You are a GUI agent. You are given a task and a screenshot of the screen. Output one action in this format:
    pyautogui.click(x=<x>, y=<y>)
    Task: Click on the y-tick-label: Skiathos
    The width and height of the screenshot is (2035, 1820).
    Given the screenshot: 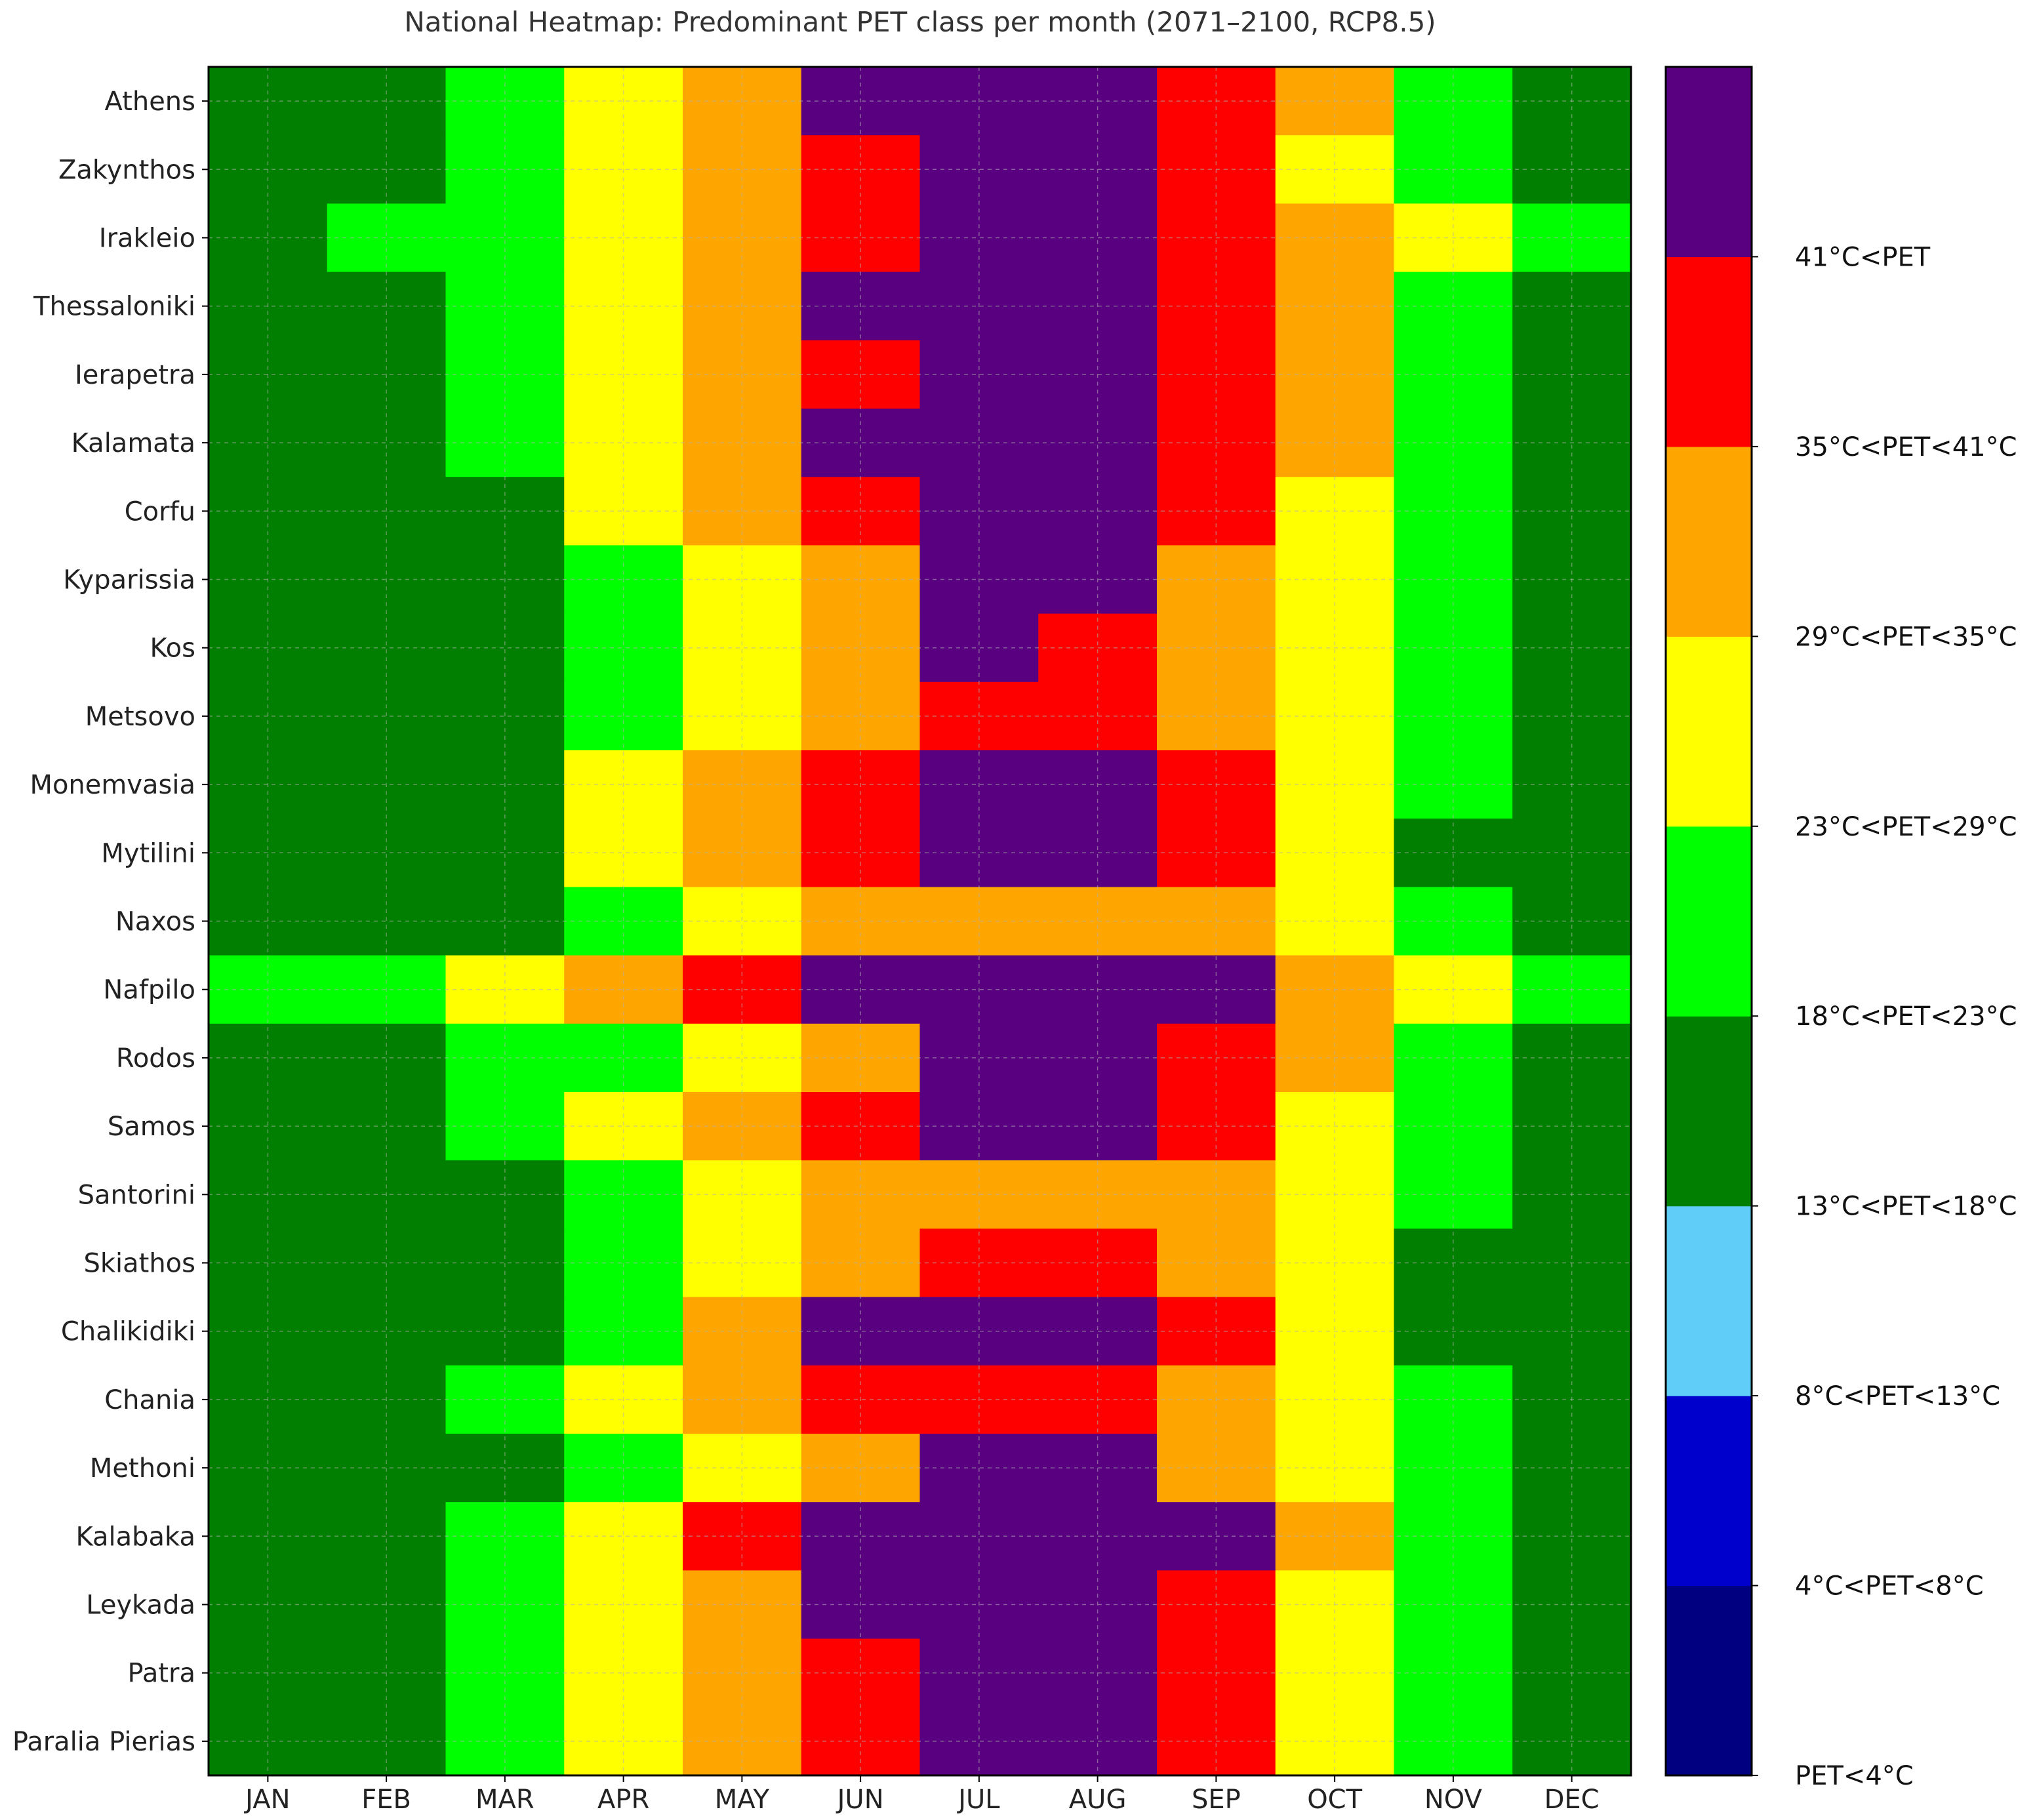 What is the action you would take?
    pyautogui.click(x=139, y=1264)
    